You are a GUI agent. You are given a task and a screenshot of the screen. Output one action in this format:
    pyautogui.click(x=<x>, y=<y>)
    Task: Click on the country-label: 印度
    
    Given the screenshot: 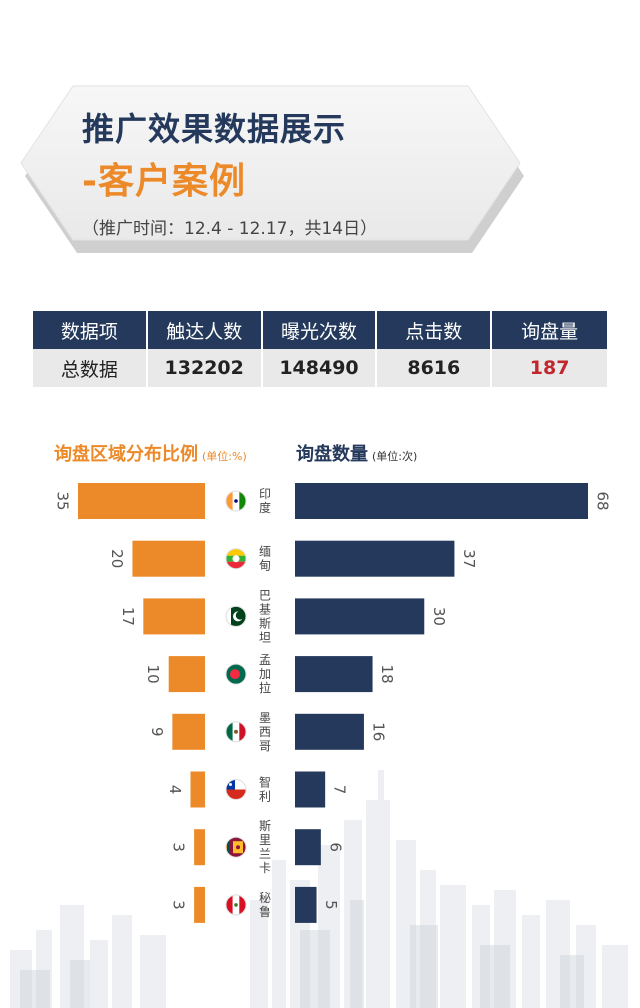 What is the action you would take?
    pyautogui.click(x=265, y=501)
    